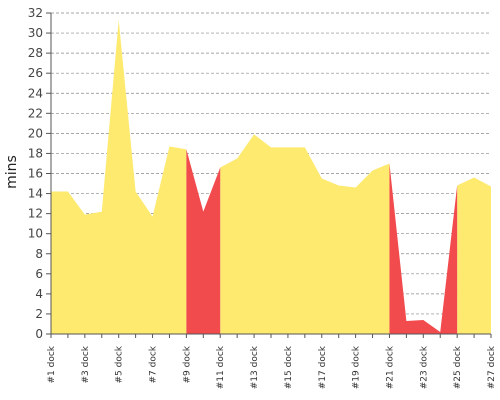  What do you see at coordinates (35, 174) in the screenshot?
I see `y-tick-label: 16` at bounding box center [35, 174].